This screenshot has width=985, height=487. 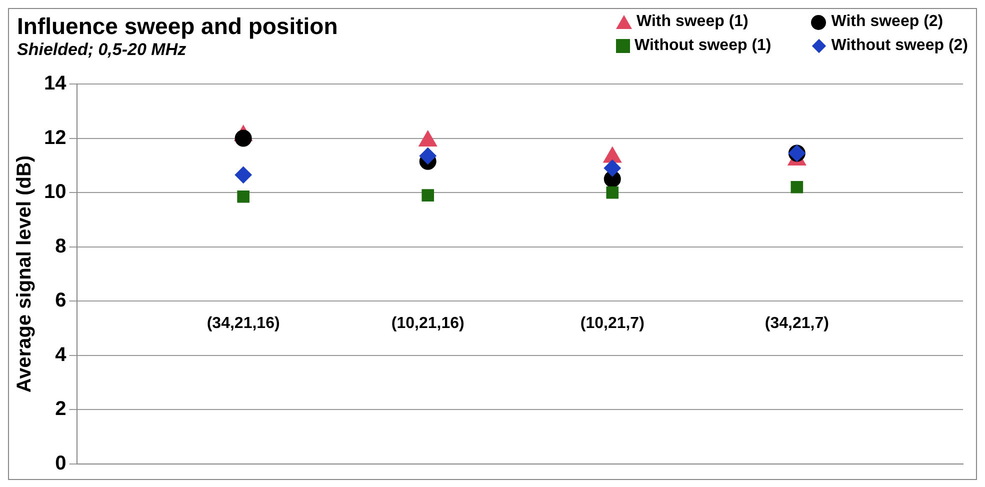 What do you see at coordinates (177, 26) in the screenshot?
I see `chart-title: Influence sweep and position` at bounding box center [177, 26].